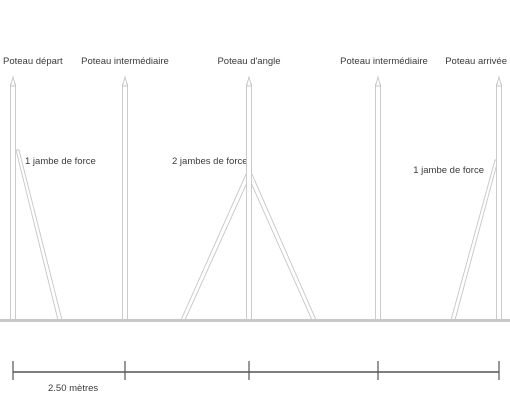  I want to click on post-end, so click(499, 198).